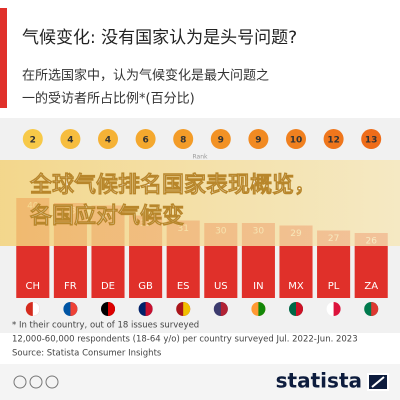  Describe the element at coordinates (334, 286) in the screenshot. I see `x-tick-label: PL` at that location.